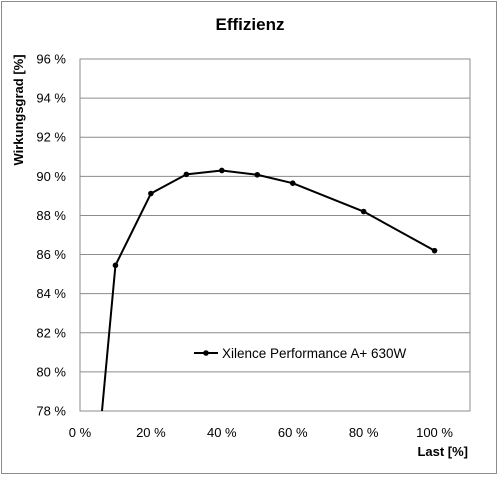 The image size is (500, 477). Describe the element at coordinates (206, 353) in the screenshot. I see `legend-marker` at that location.